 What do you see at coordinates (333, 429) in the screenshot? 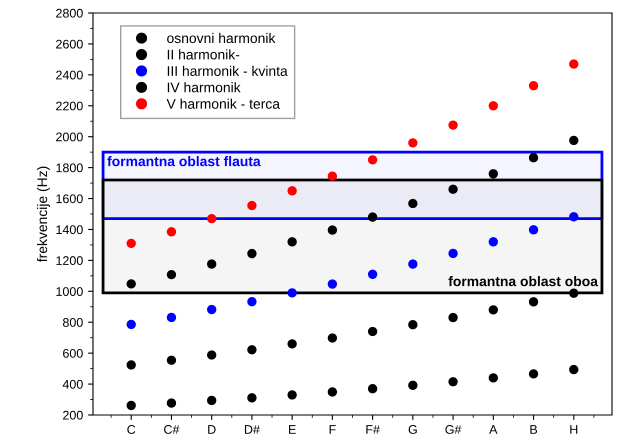
I see `x-tick-label: F` at bounding box center [333, 429].